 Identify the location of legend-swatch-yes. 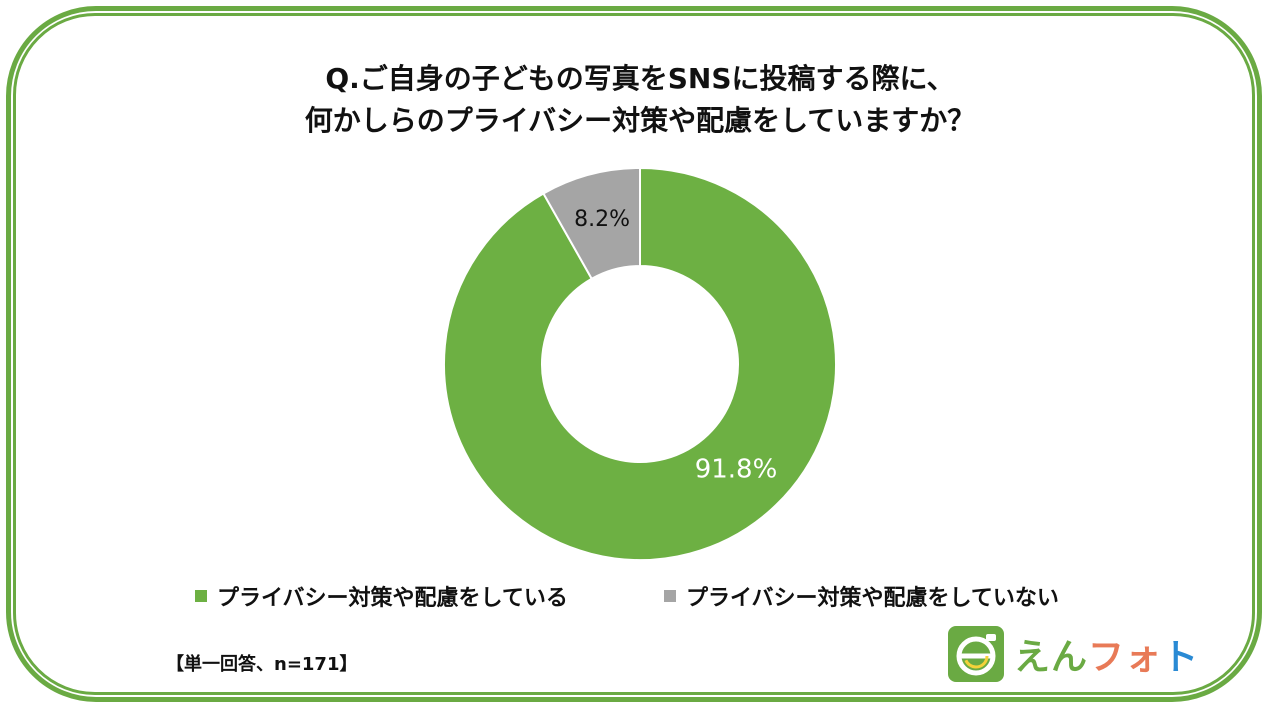
(201, 596).